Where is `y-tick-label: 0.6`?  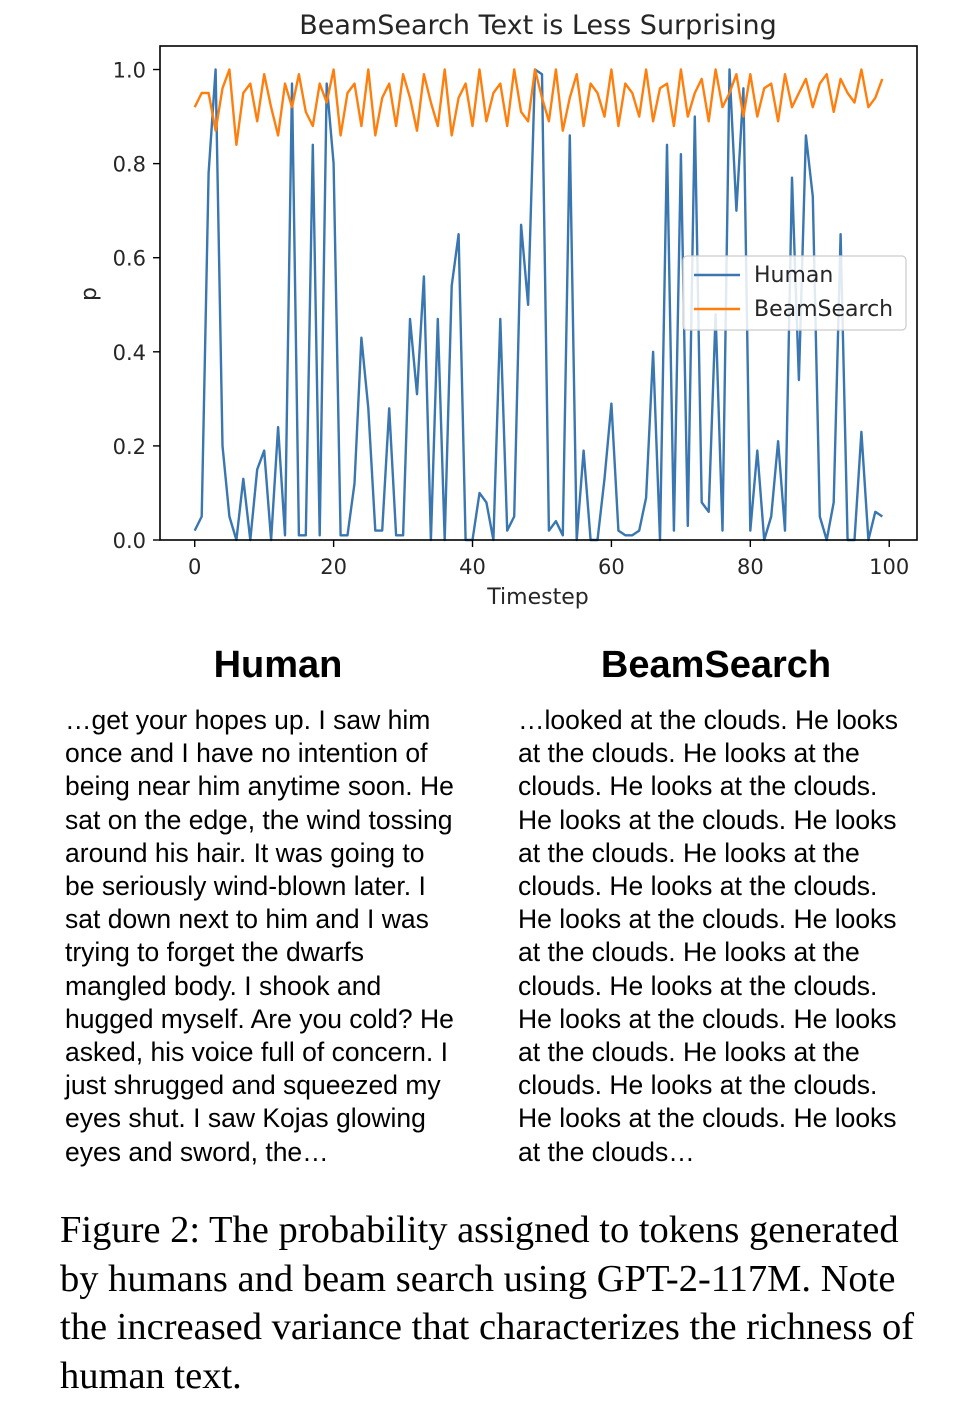
y-tick-label: 0.6 is located at coordinates (129, 259).